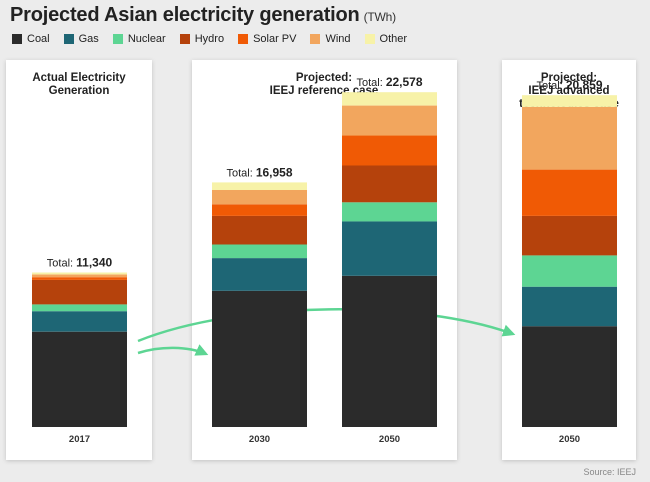  Describe the element at coordinates (79, 321) in the screenshot. I see `bar-1-gas` at that location.